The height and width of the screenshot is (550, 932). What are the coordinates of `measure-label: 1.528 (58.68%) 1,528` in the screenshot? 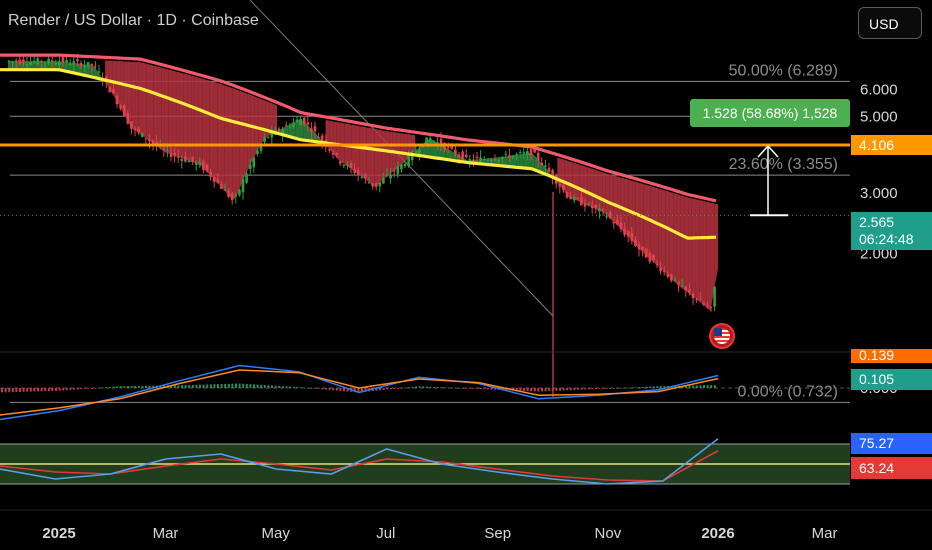 It's located at (770, 113).